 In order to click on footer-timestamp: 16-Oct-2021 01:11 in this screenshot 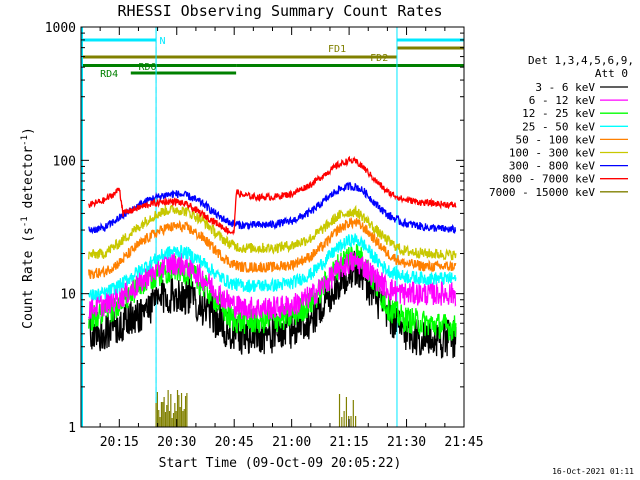, I will do `click(593, 471)`.